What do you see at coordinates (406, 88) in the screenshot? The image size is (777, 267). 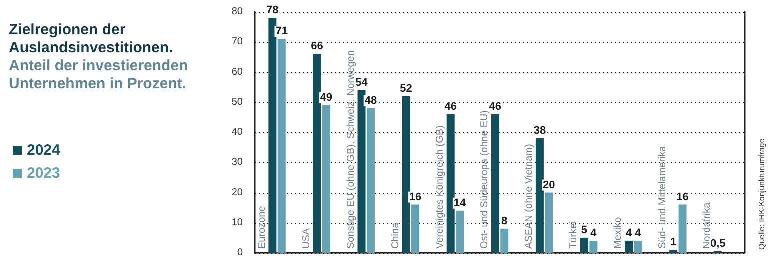 I see `data-label: 52` at bounding box center [406, 88].